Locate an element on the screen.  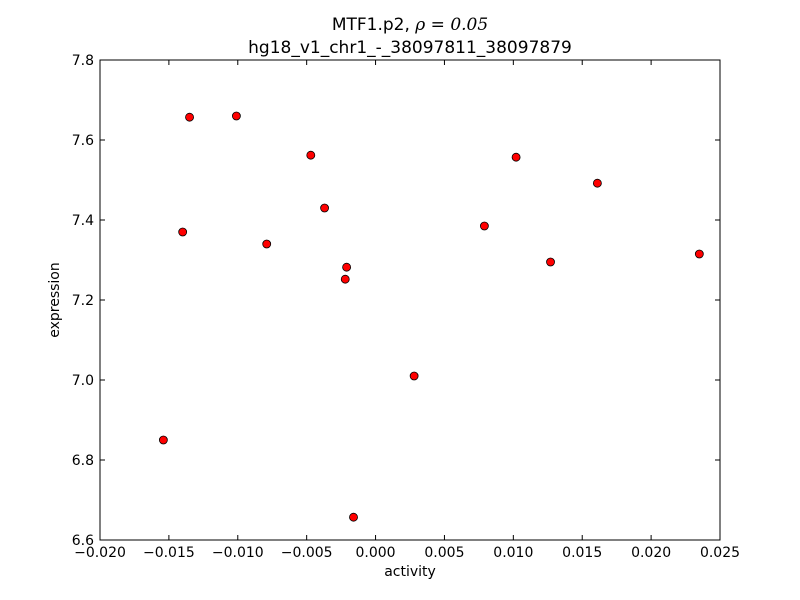
chart-title: MTF1.p2, ρ = 0.05 is located at coordinates (410, 25).